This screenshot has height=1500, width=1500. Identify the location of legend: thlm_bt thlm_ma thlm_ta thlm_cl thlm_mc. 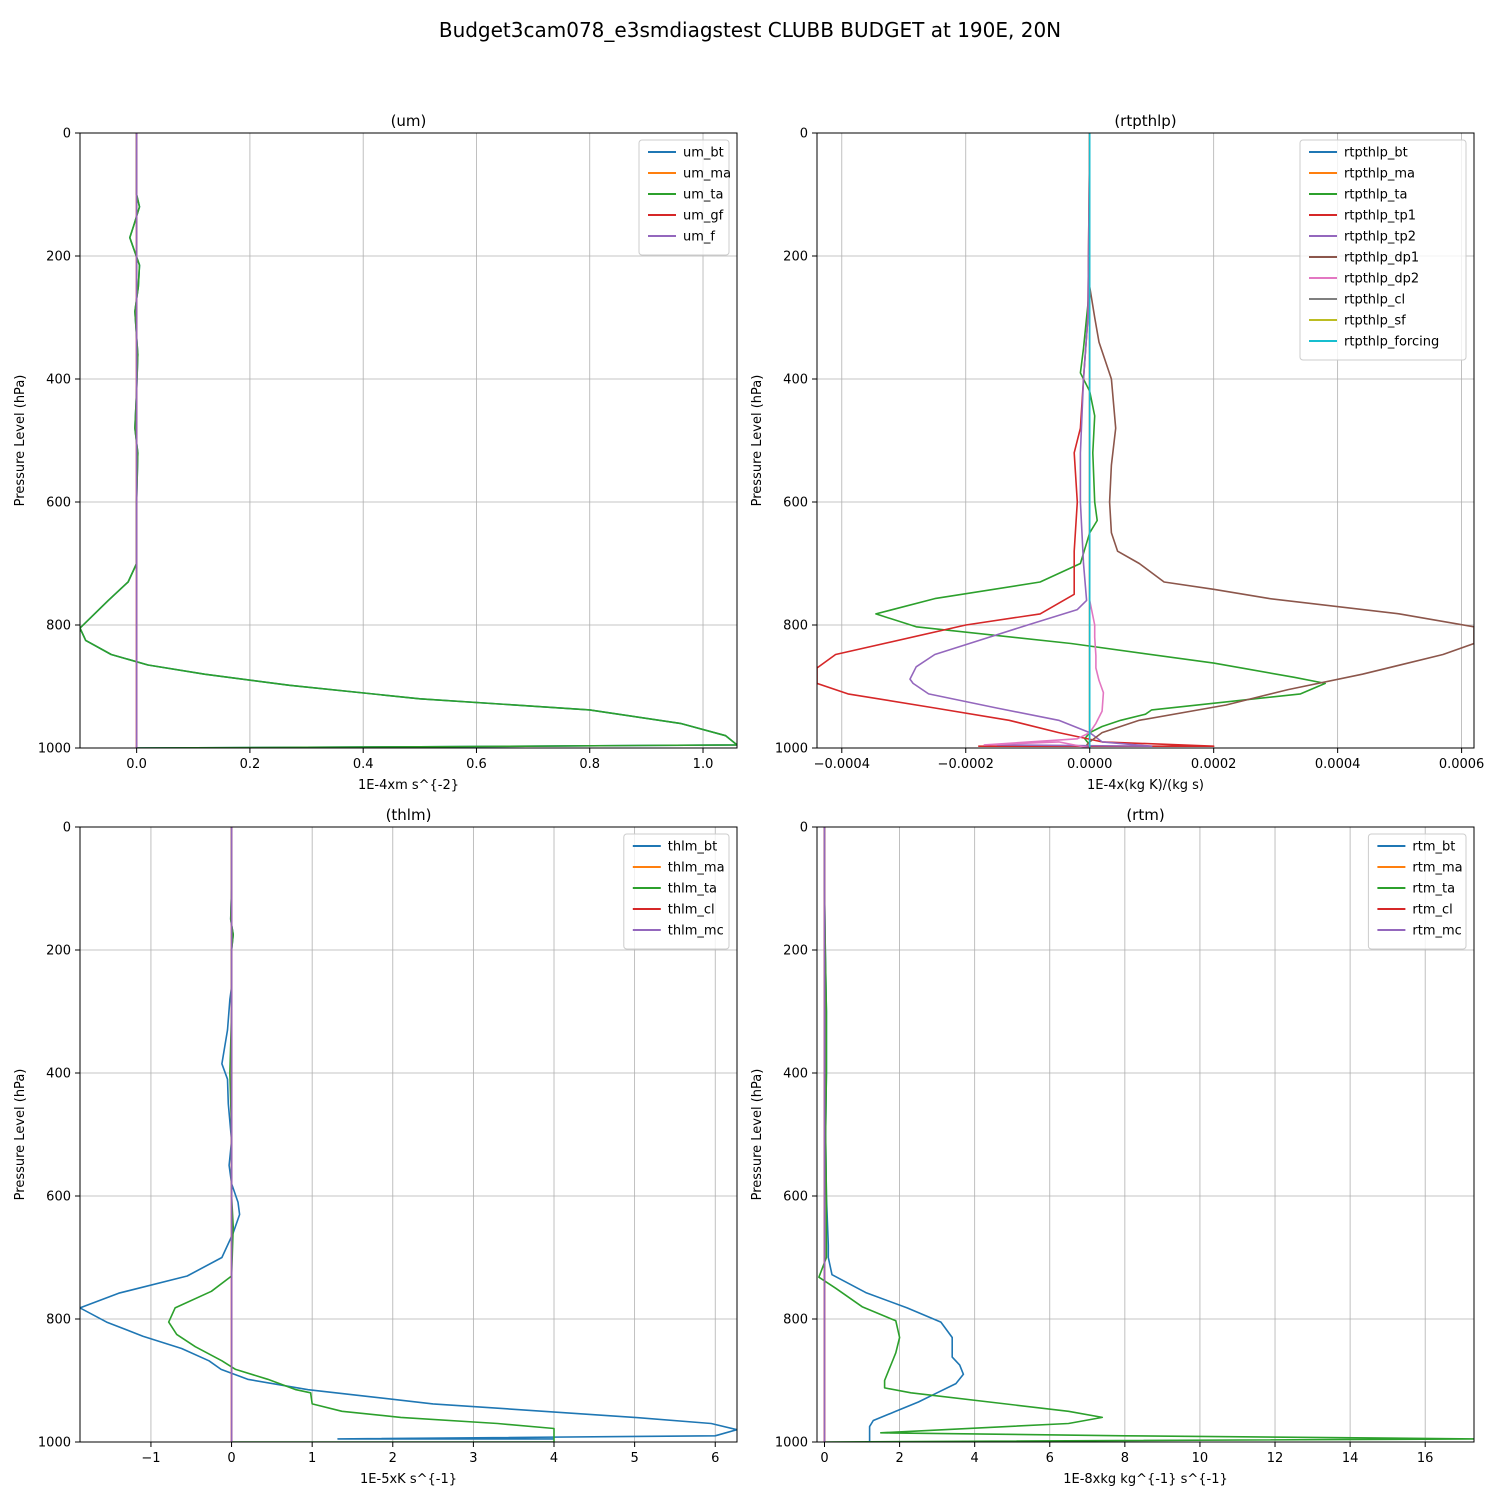
(676, 891).